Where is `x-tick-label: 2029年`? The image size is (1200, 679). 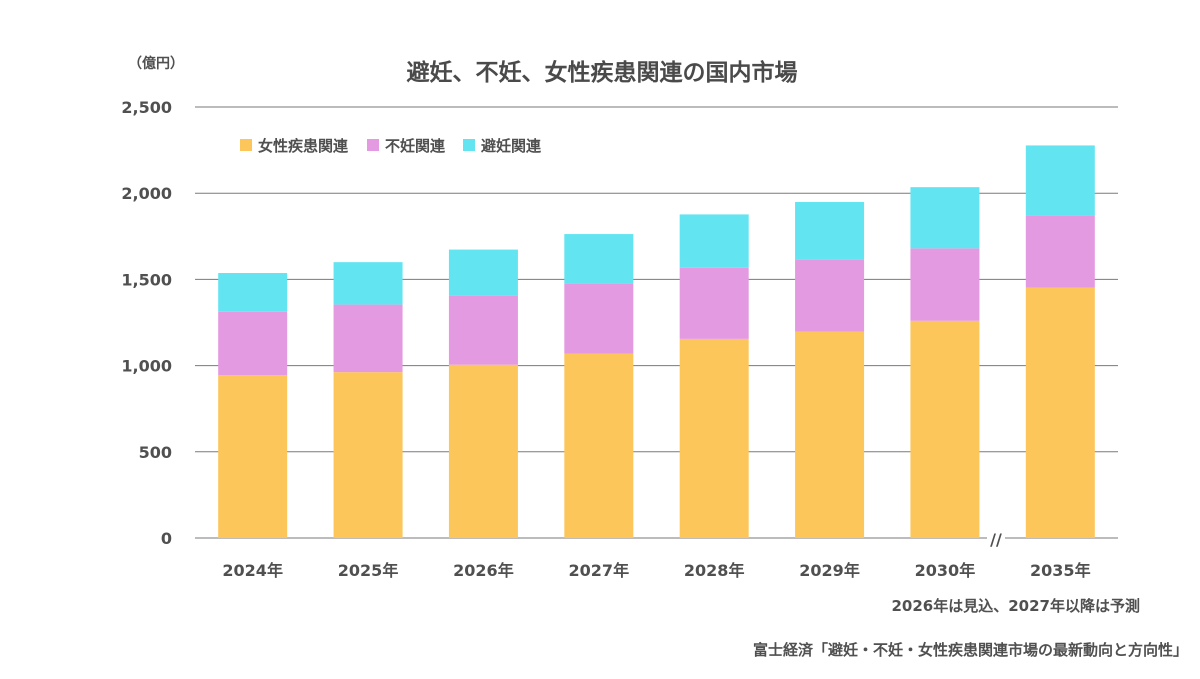 x-tick-label: 2029年 is located at coordinates (829, 570).